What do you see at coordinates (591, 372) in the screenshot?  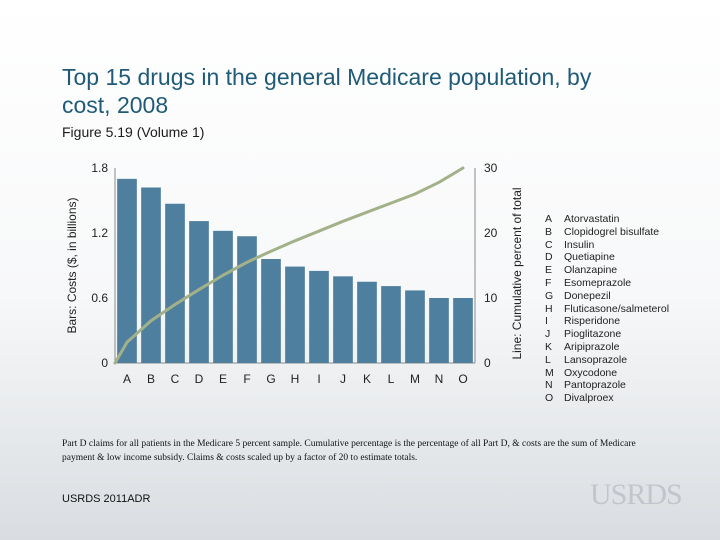 I see `legend-drug: Oxycodone` at bounding box center [591, 372].